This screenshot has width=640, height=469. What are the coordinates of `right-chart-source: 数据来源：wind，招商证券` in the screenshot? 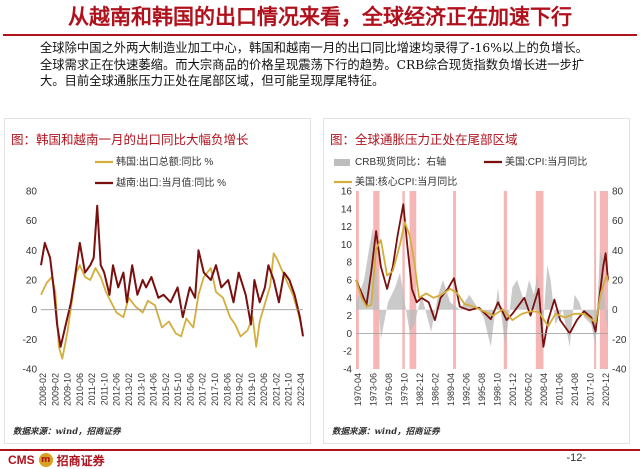 It's located at (386, 432).